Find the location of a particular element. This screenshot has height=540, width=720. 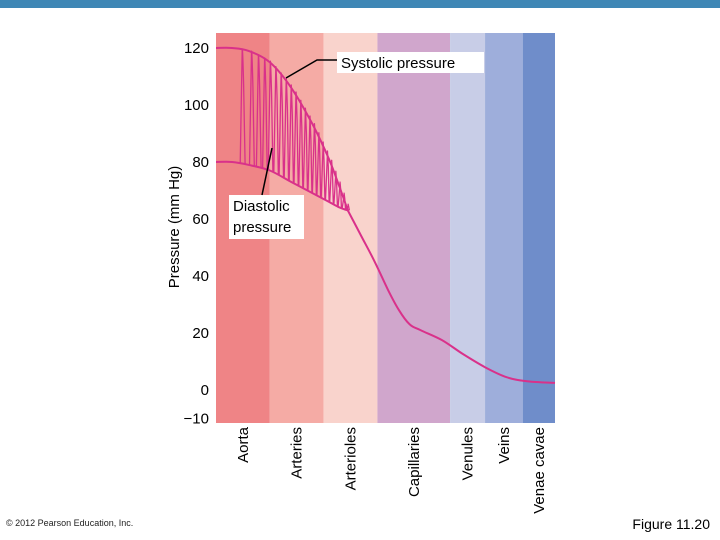

region-label-arterioles: Arterioles is located at coordinates (351, 458).